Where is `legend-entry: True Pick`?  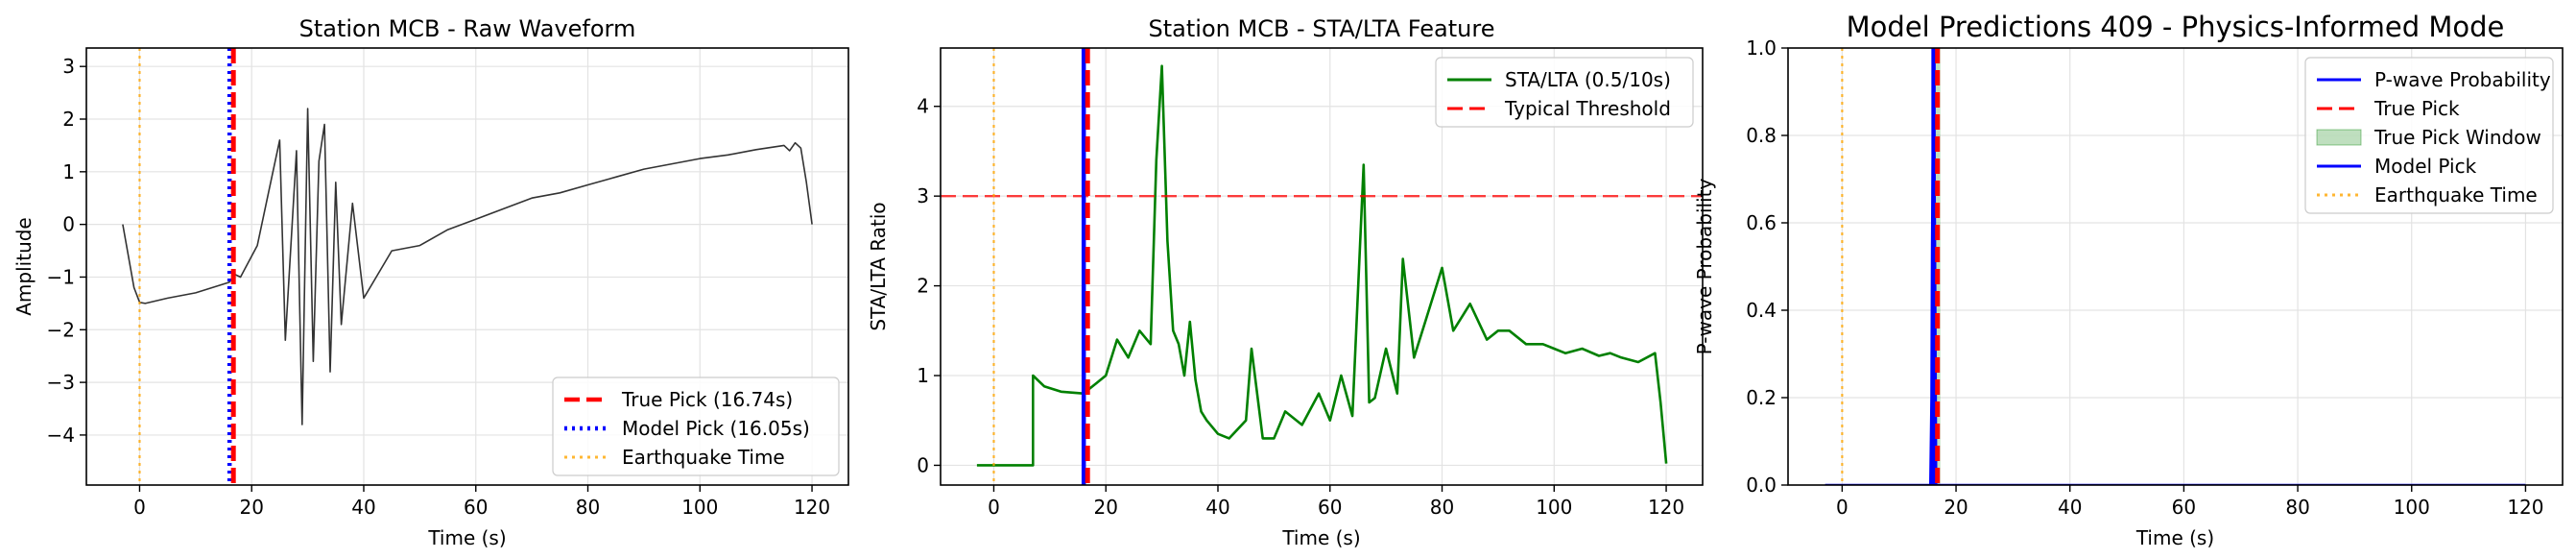
legend-entry: True Pick is located at coordinates (2388, 108).